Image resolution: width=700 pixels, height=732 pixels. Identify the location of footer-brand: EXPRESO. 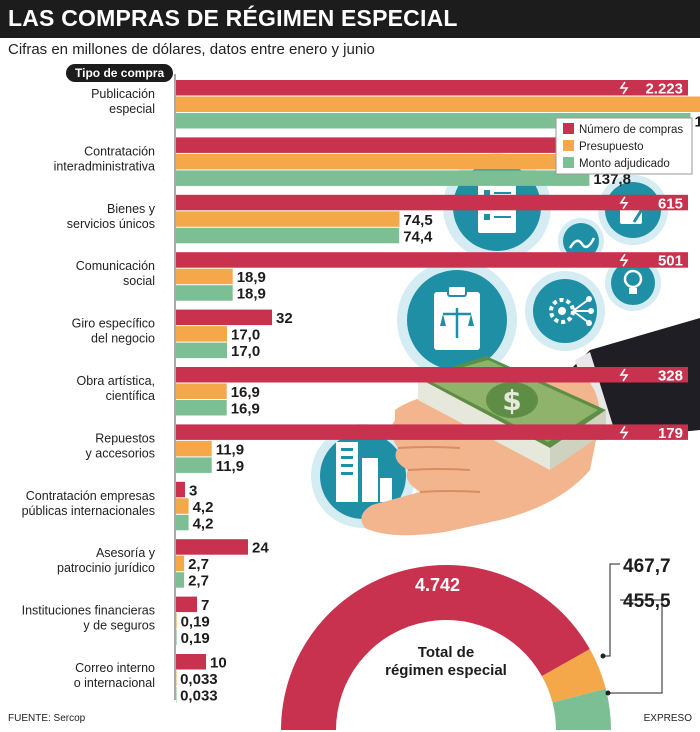
(667, 718).